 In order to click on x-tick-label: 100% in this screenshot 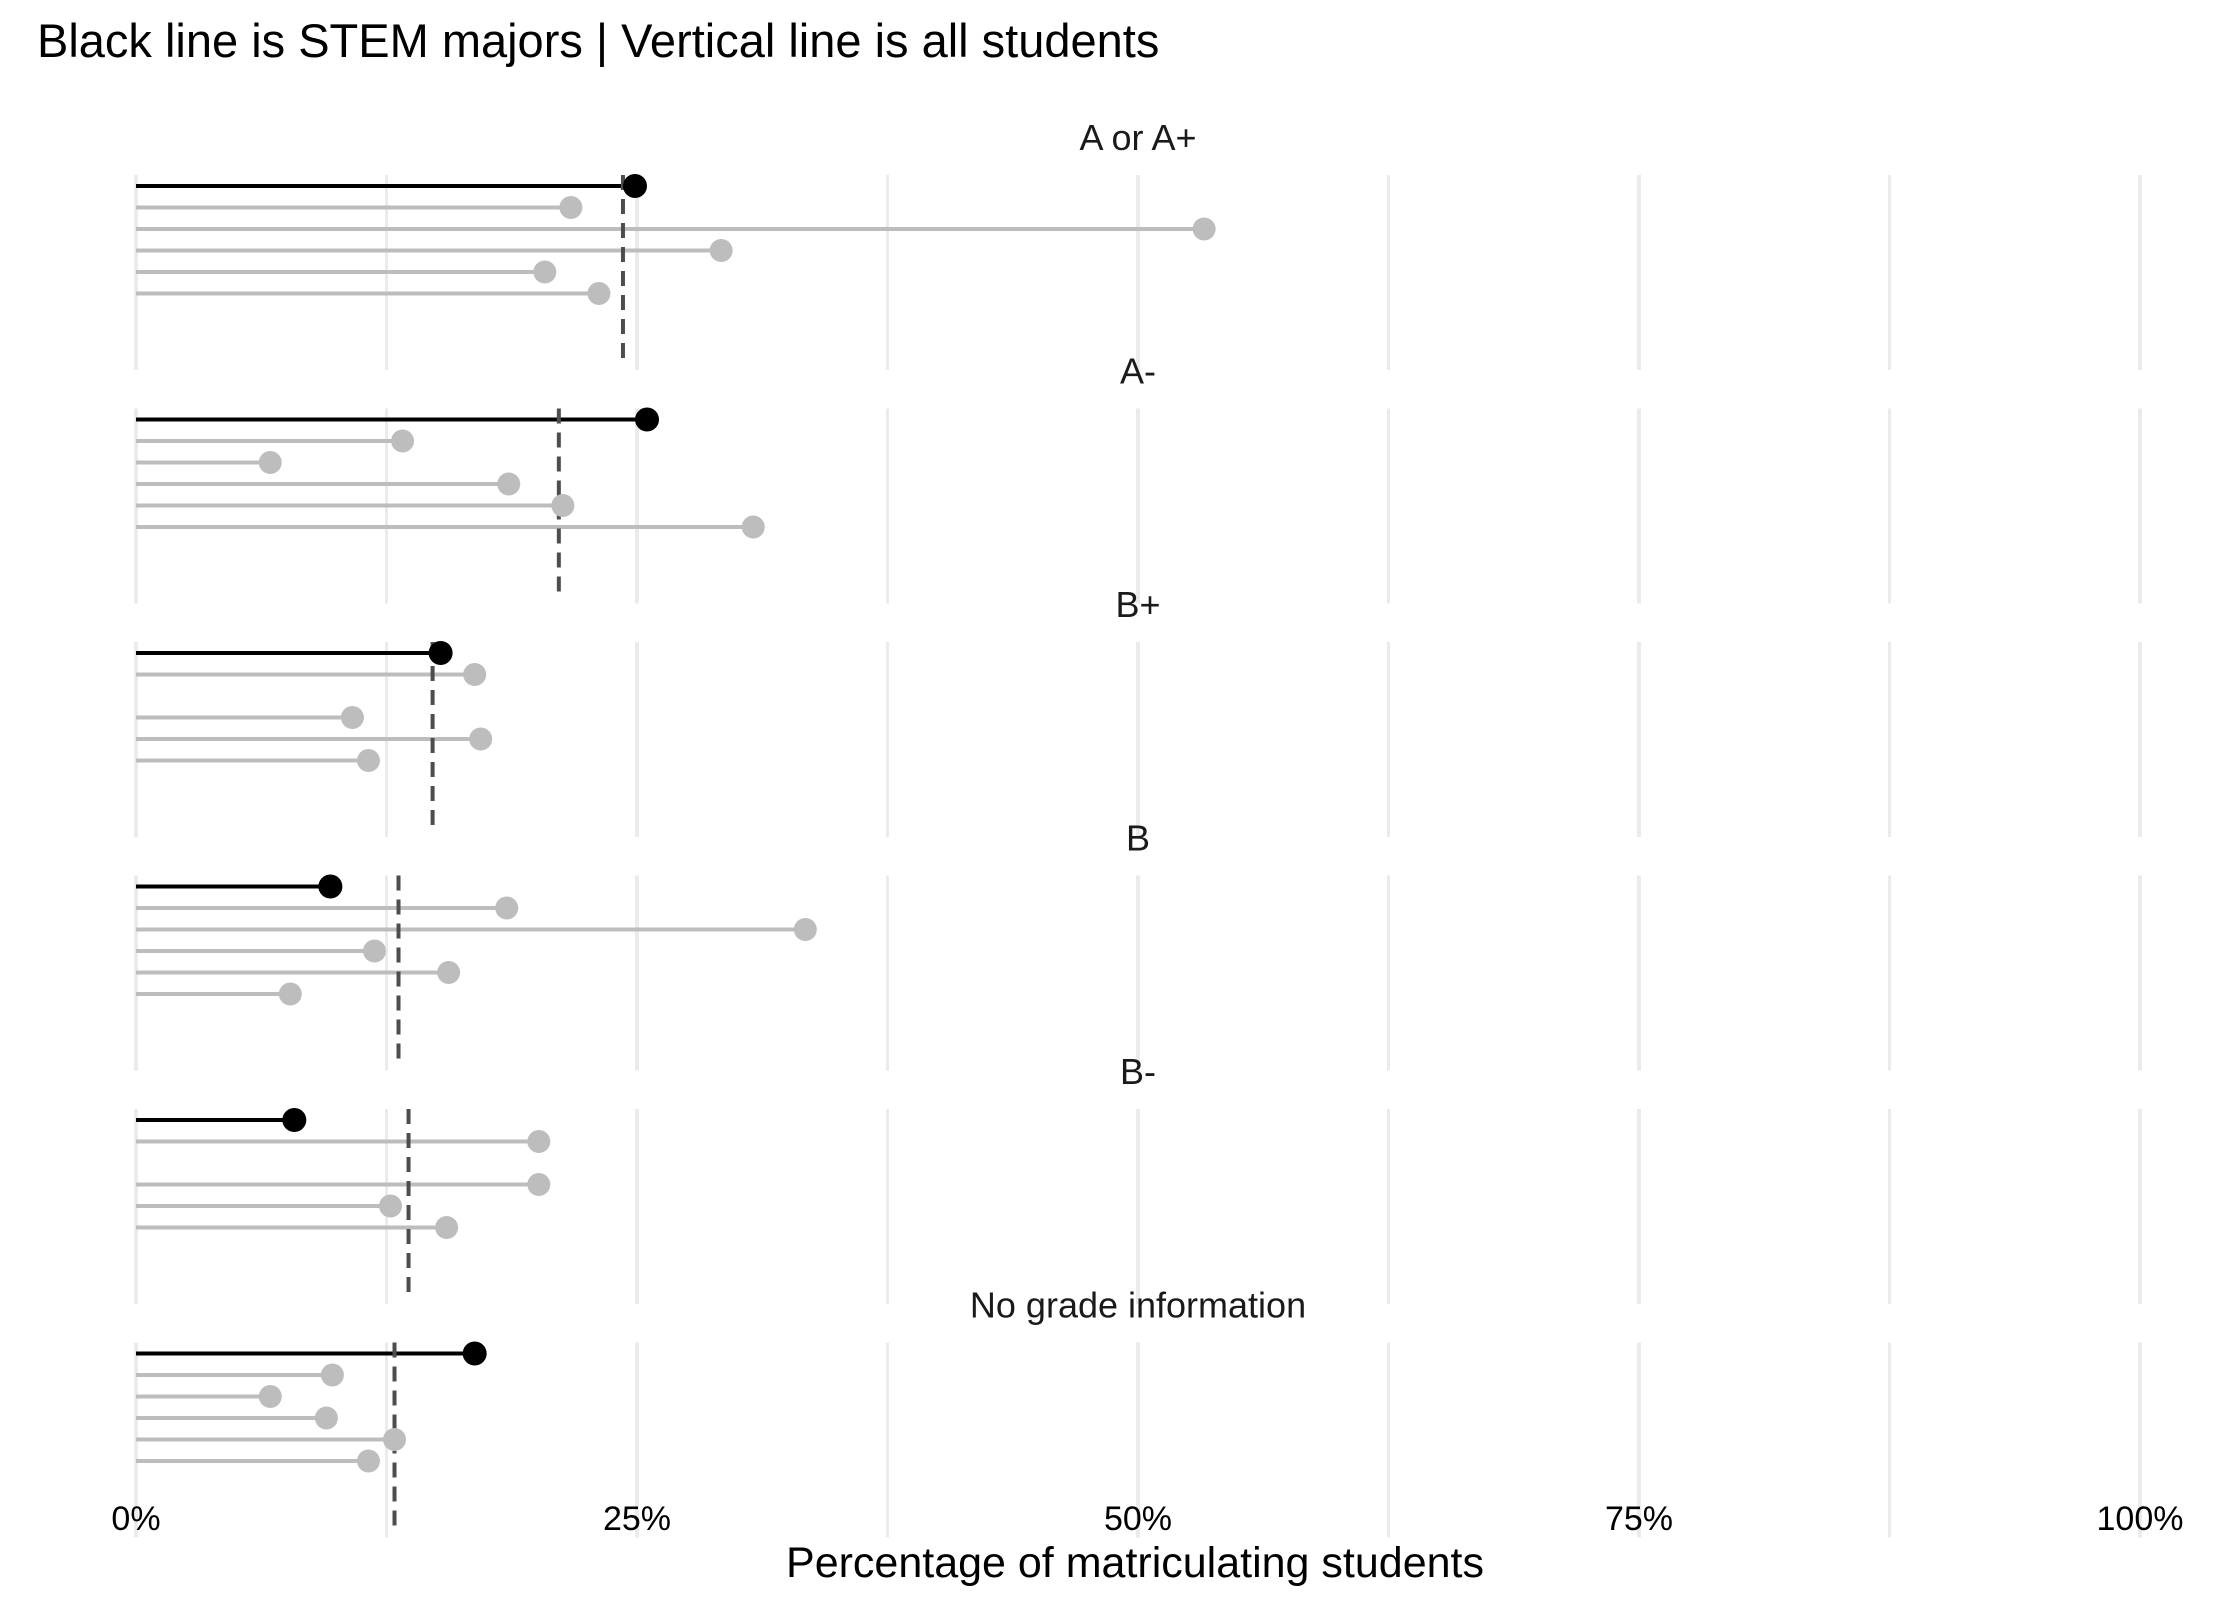, I will do `click(2140, 1519)`.